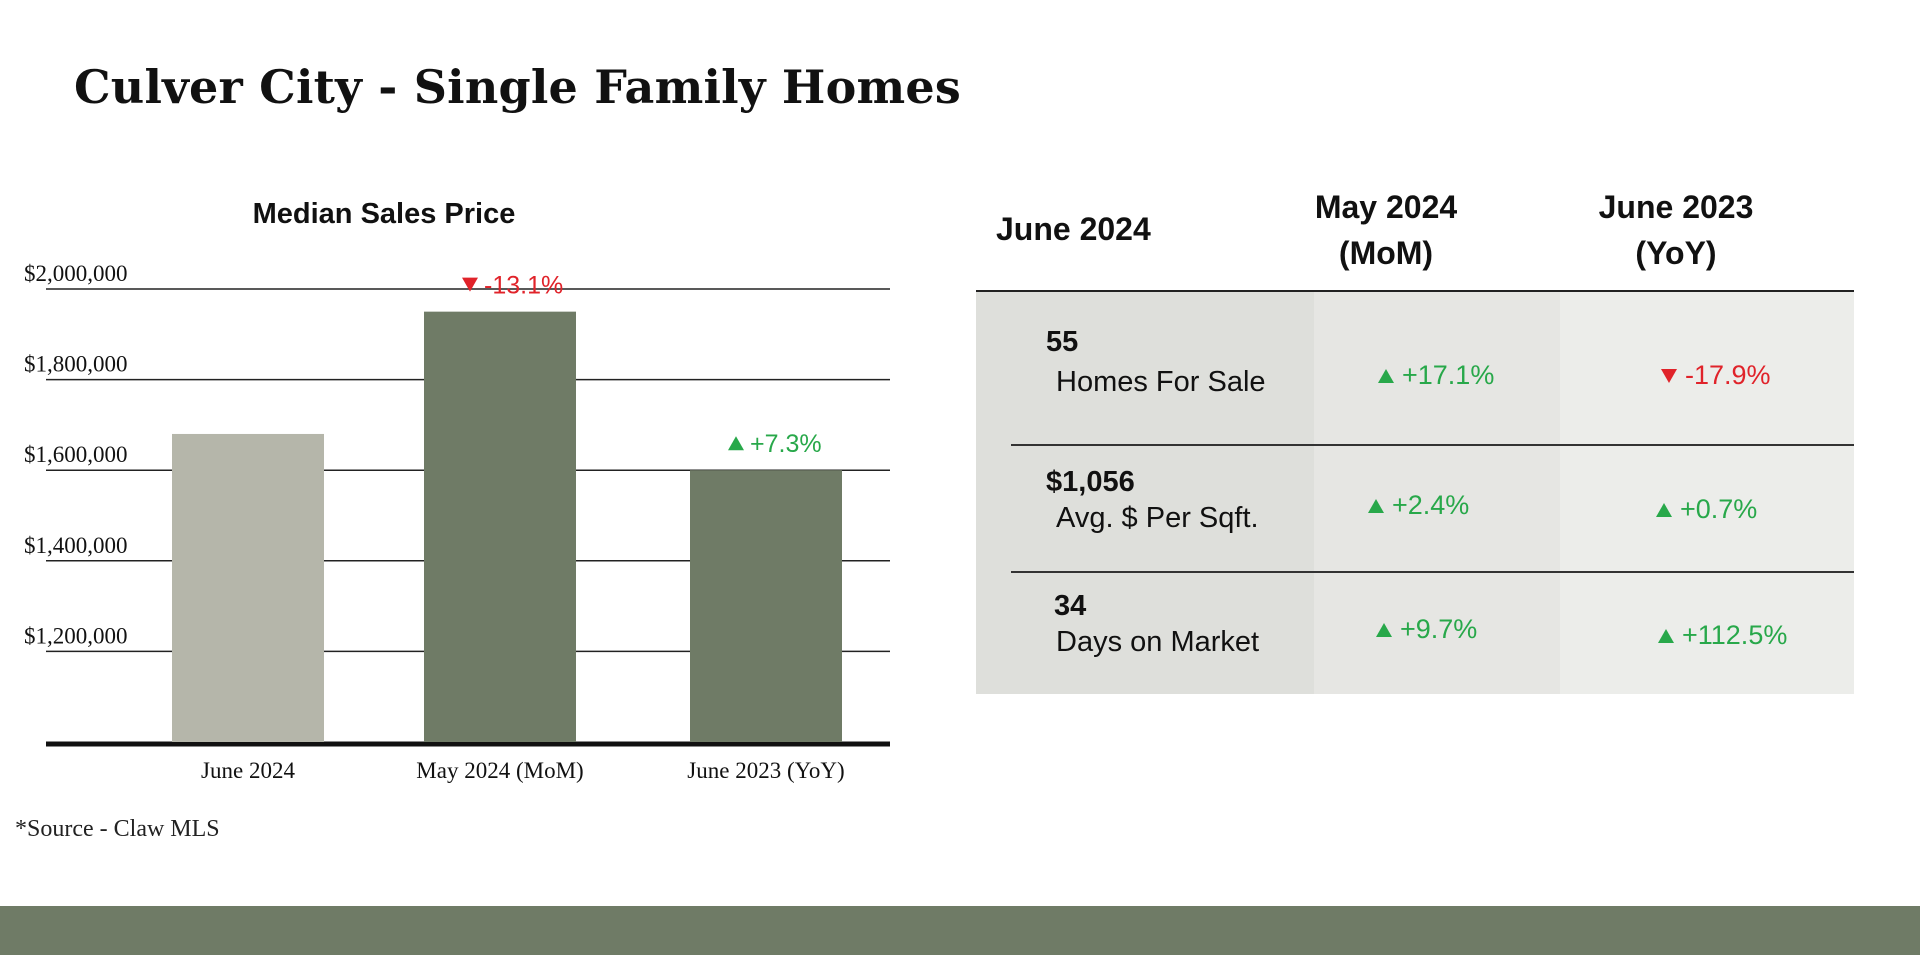 Image resolution: width=1920 pixels, height=955 pixels. What do you see at coordinates (765, 770) in the screenshot?
I see `x-tick-label: June 2023 (YoY)` at bounding box center [765, 770].